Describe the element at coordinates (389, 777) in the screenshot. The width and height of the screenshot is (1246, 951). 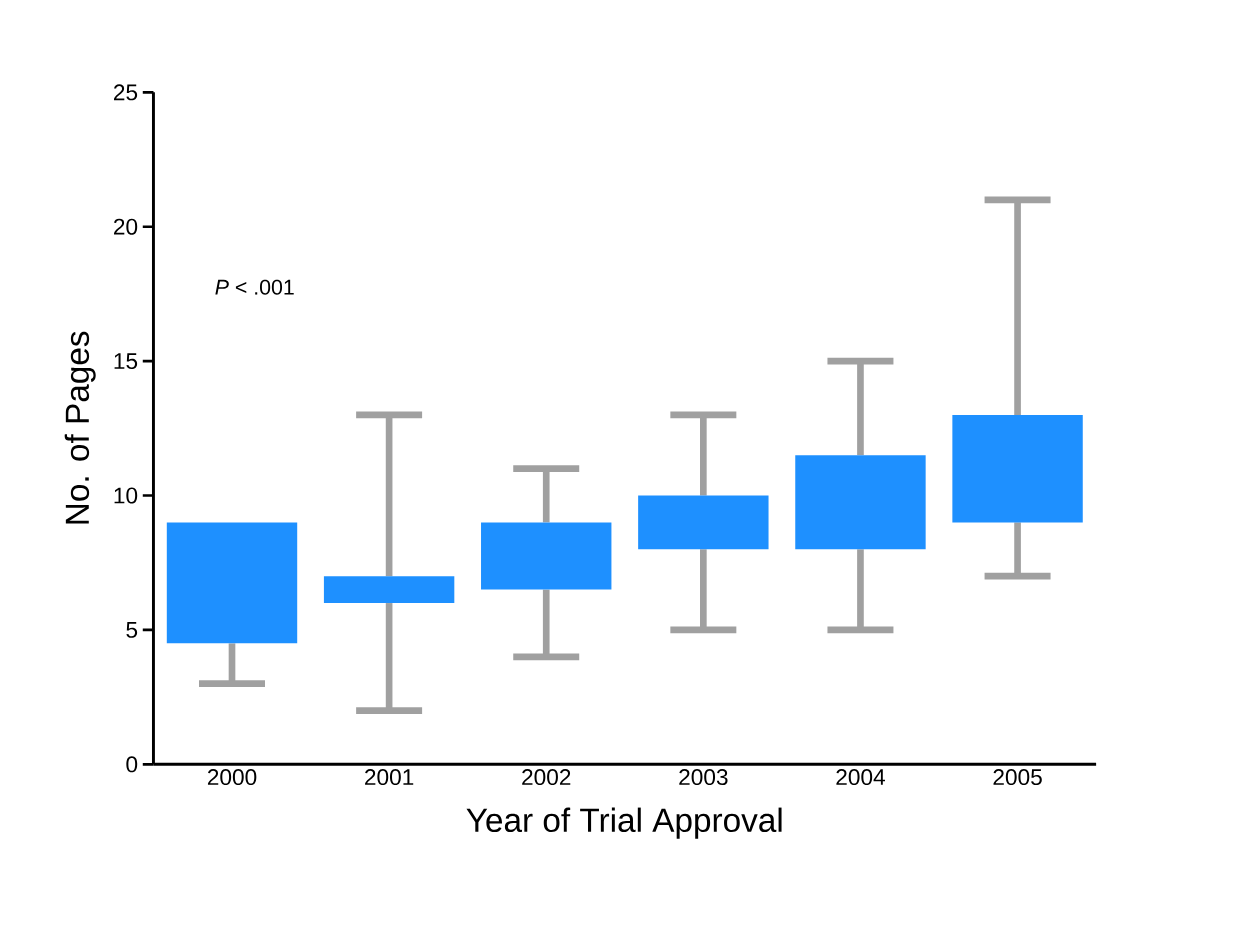
I see `x-tick-label: 2001` at that location.